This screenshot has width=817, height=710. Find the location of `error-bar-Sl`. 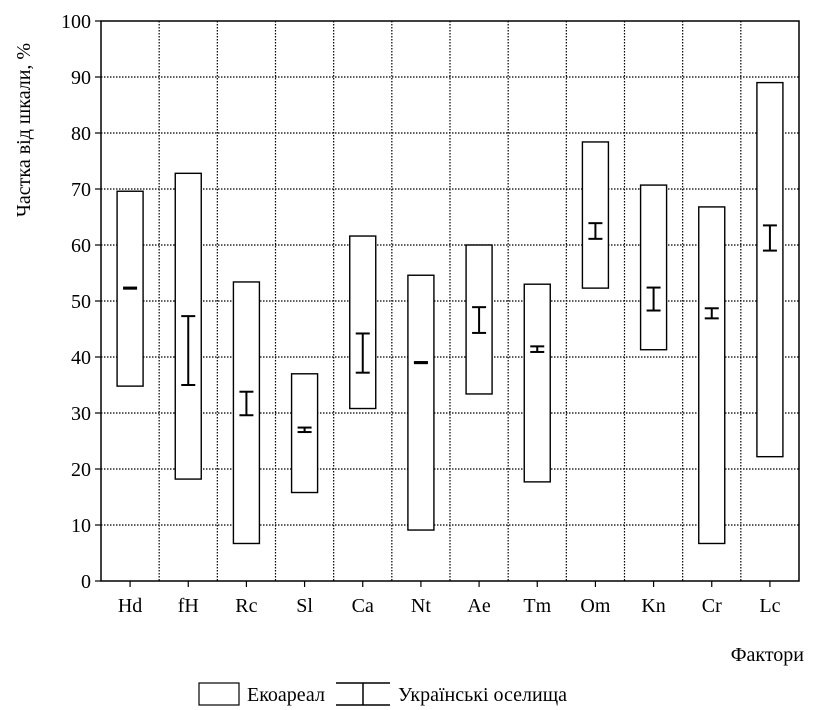

error-bar-Sl is located at coordinates (304, 430).